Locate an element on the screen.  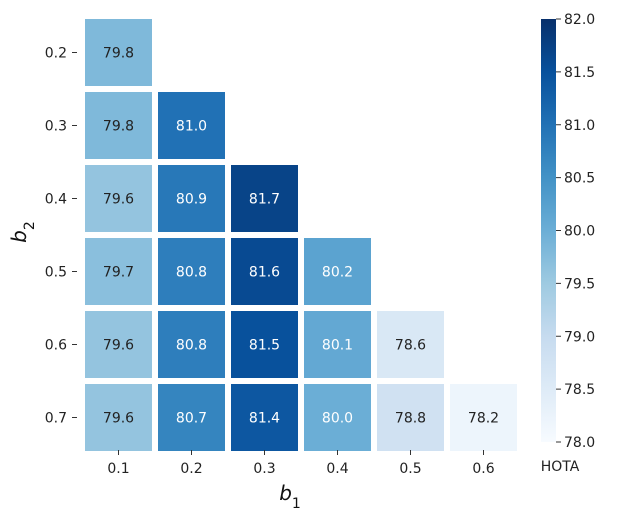
colorbar-tick-label: 79.0 is located at coordinates (579, 337).